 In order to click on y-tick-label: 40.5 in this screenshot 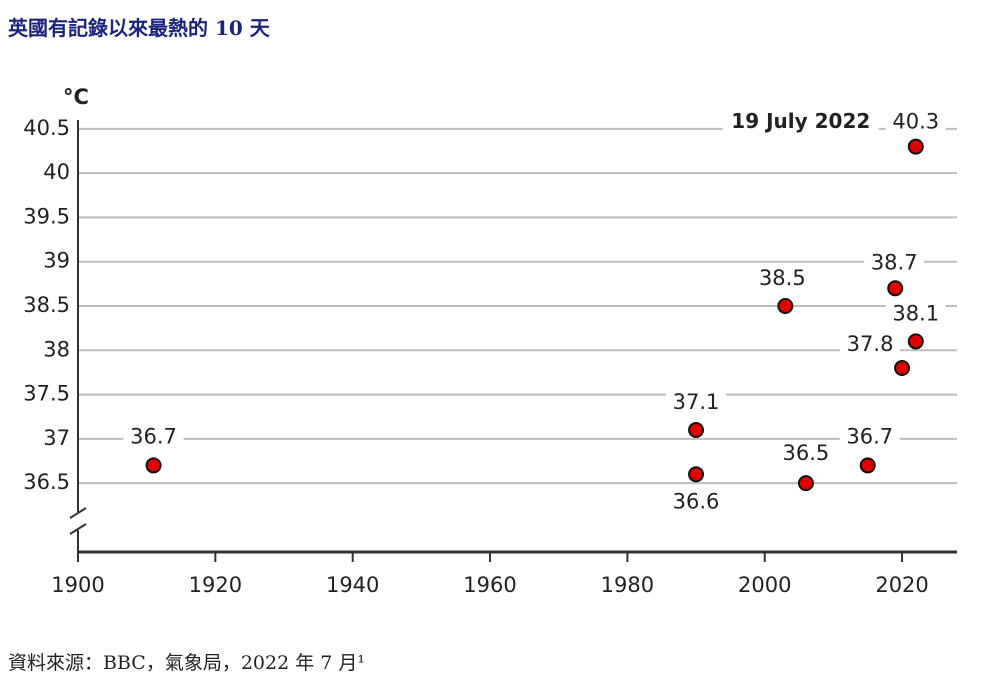, I will do `click(46, 128)`.